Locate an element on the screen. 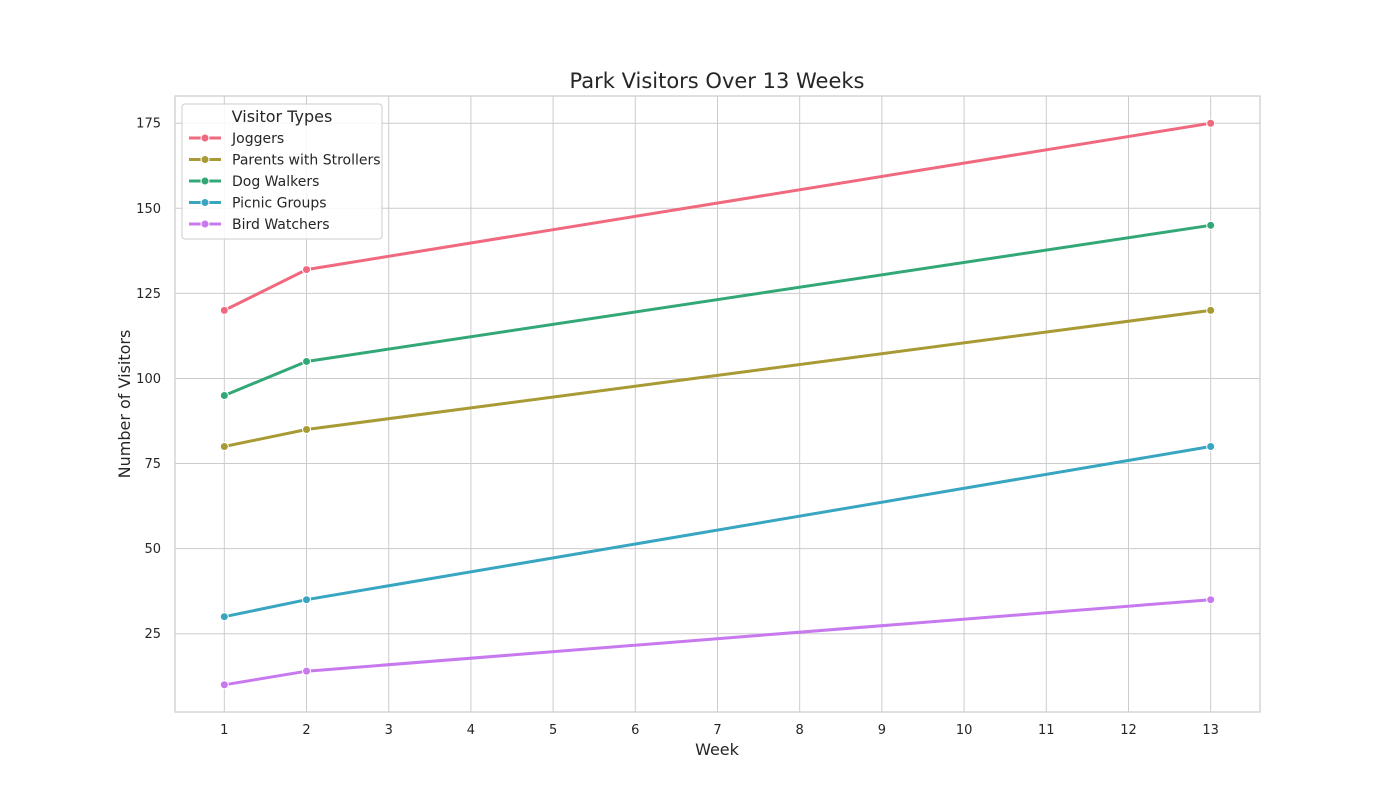  x-tick-label: 9 is located at coordinates (882, 730).